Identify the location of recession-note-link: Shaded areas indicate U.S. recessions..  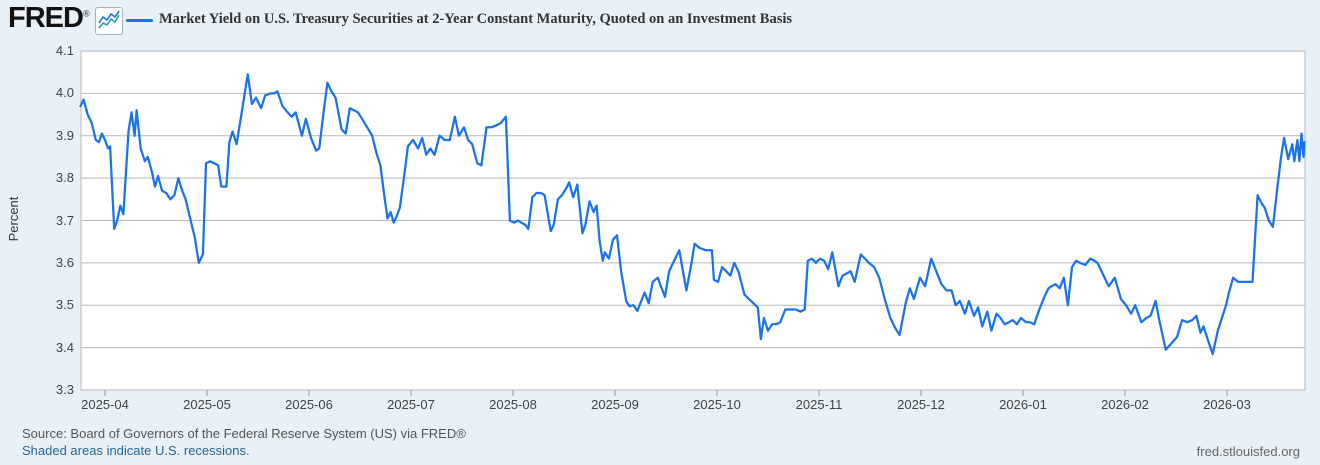
(136, 450).